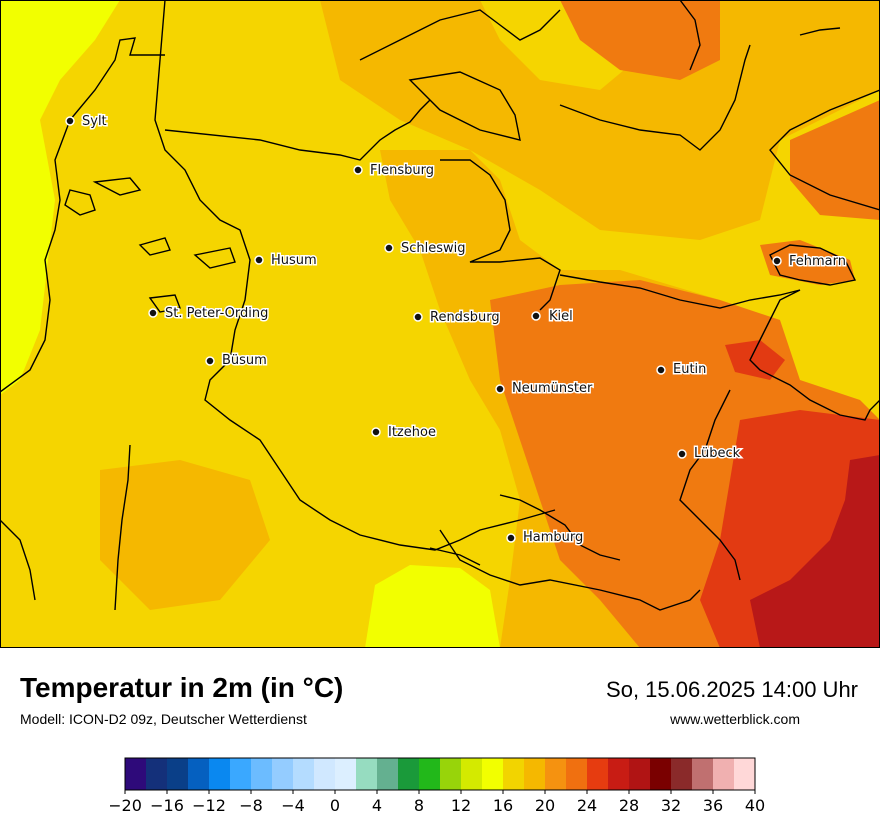  What do you see at coordinates (182, 687) in the screenshot?
I see `chart-title: Temperatur in 2m (in °C)` at bounding box center [182, 687].